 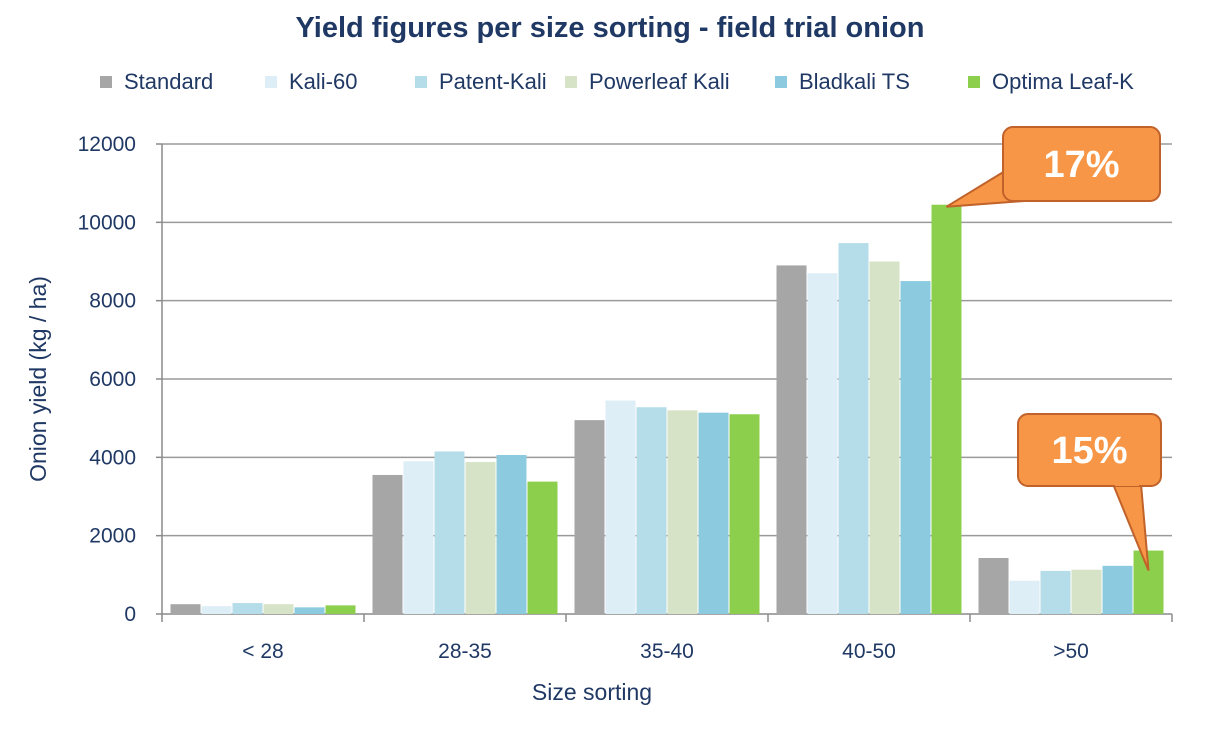 What do you see at coordinates (106, 82) in the screenshot?
I see `legend-swatch-standard` at bounding box center [106, 82].